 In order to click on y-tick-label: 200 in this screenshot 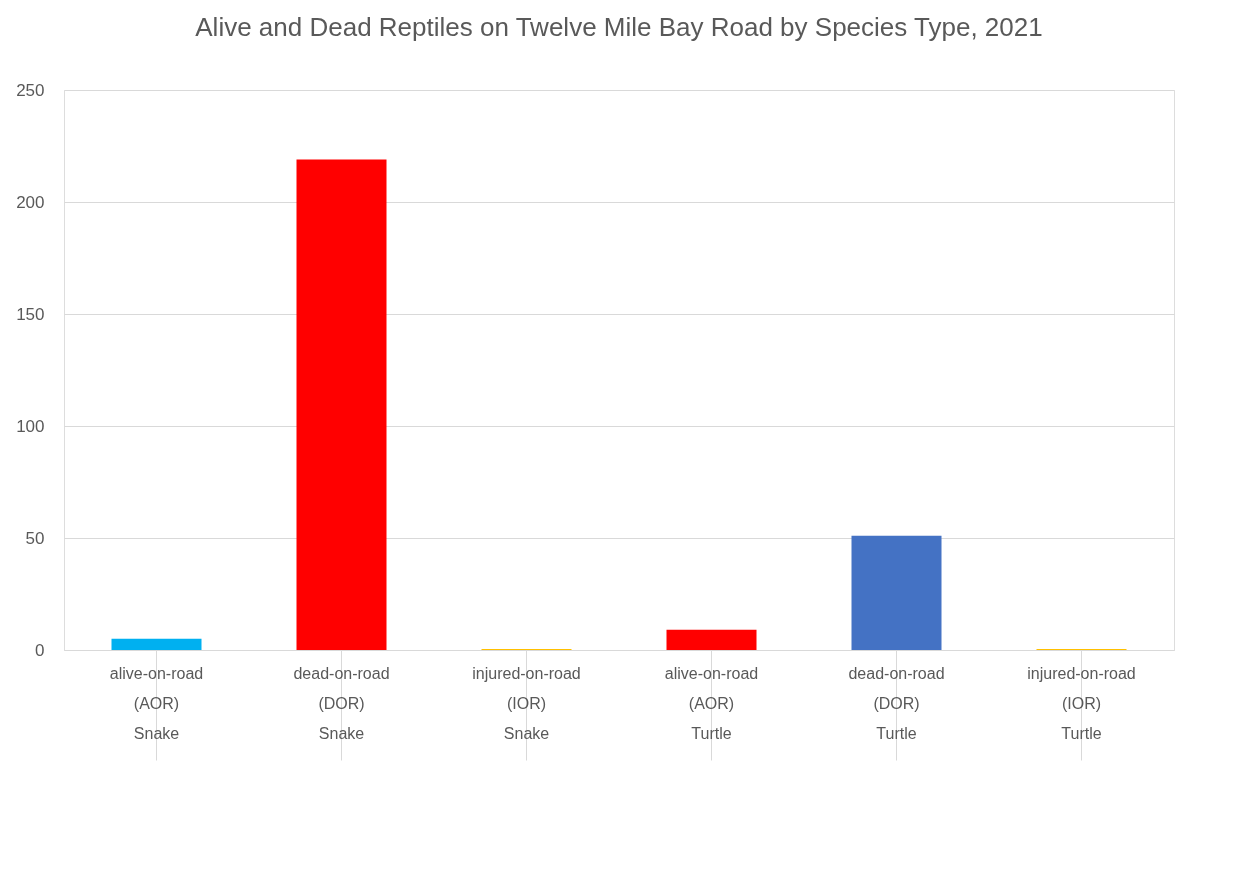, I will do `click(30, 202)`.